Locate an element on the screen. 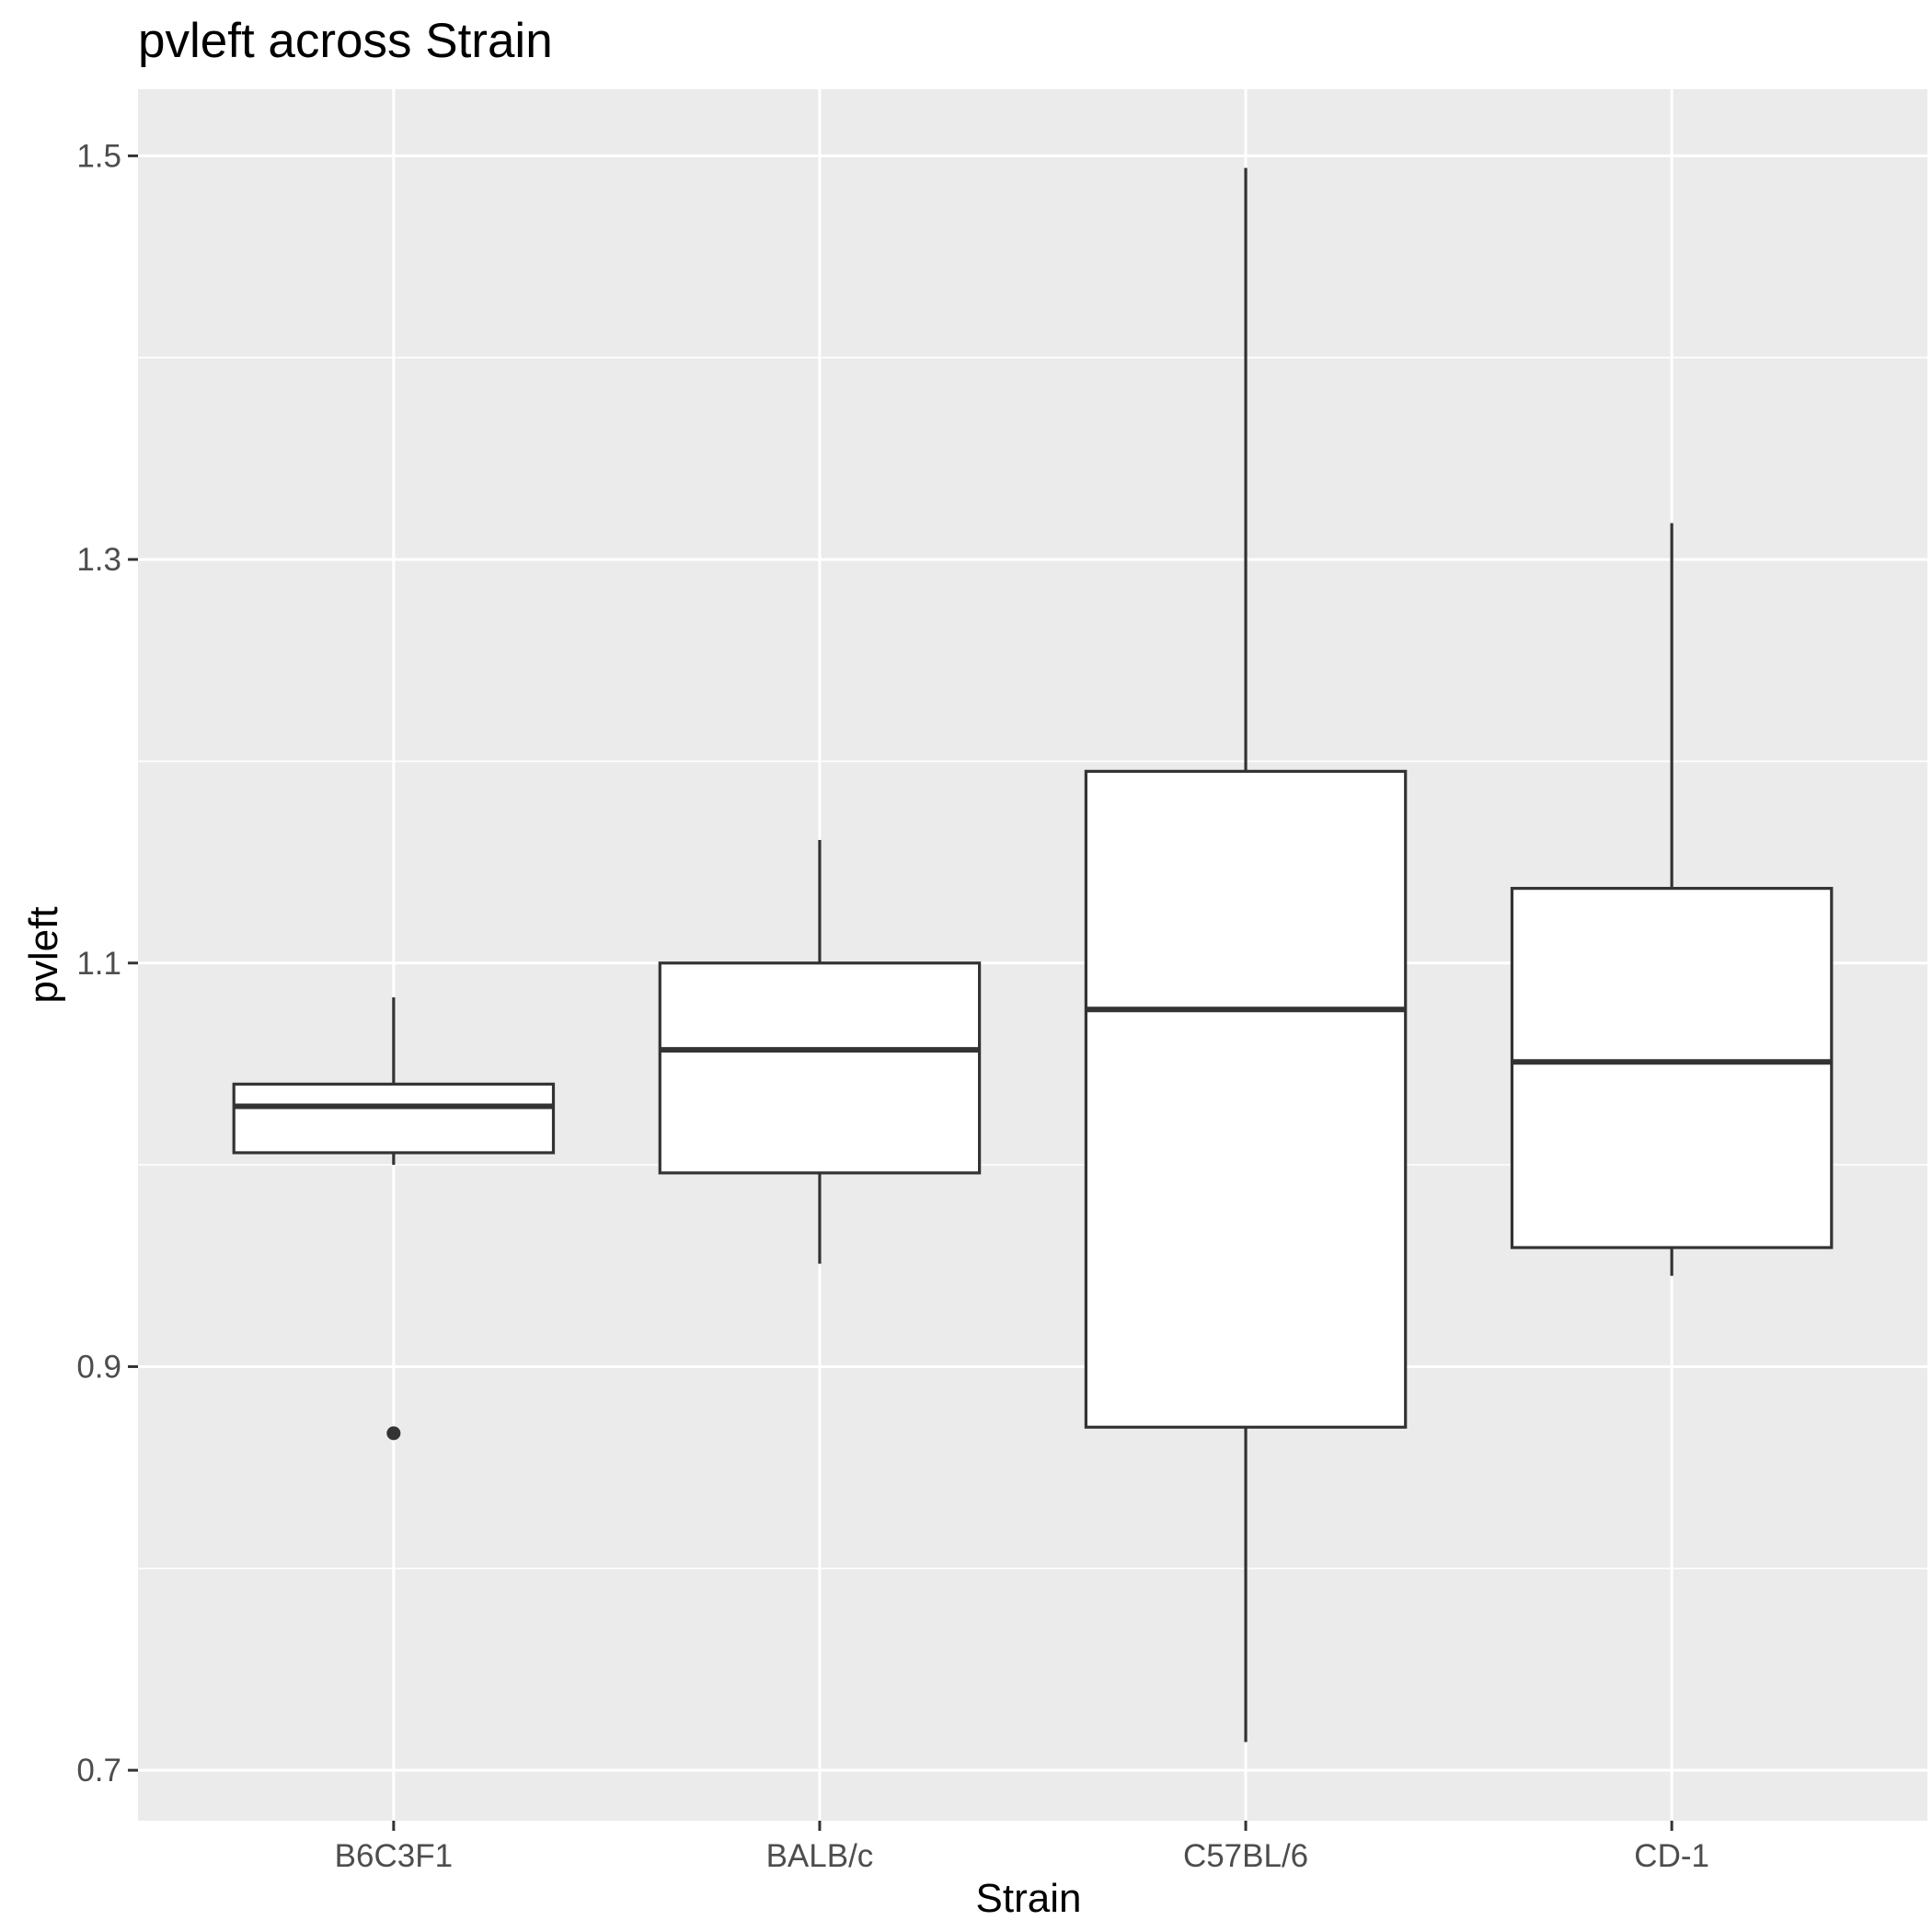  x-tick-label: B6C3F1 is located at coordinates (394, 1856).